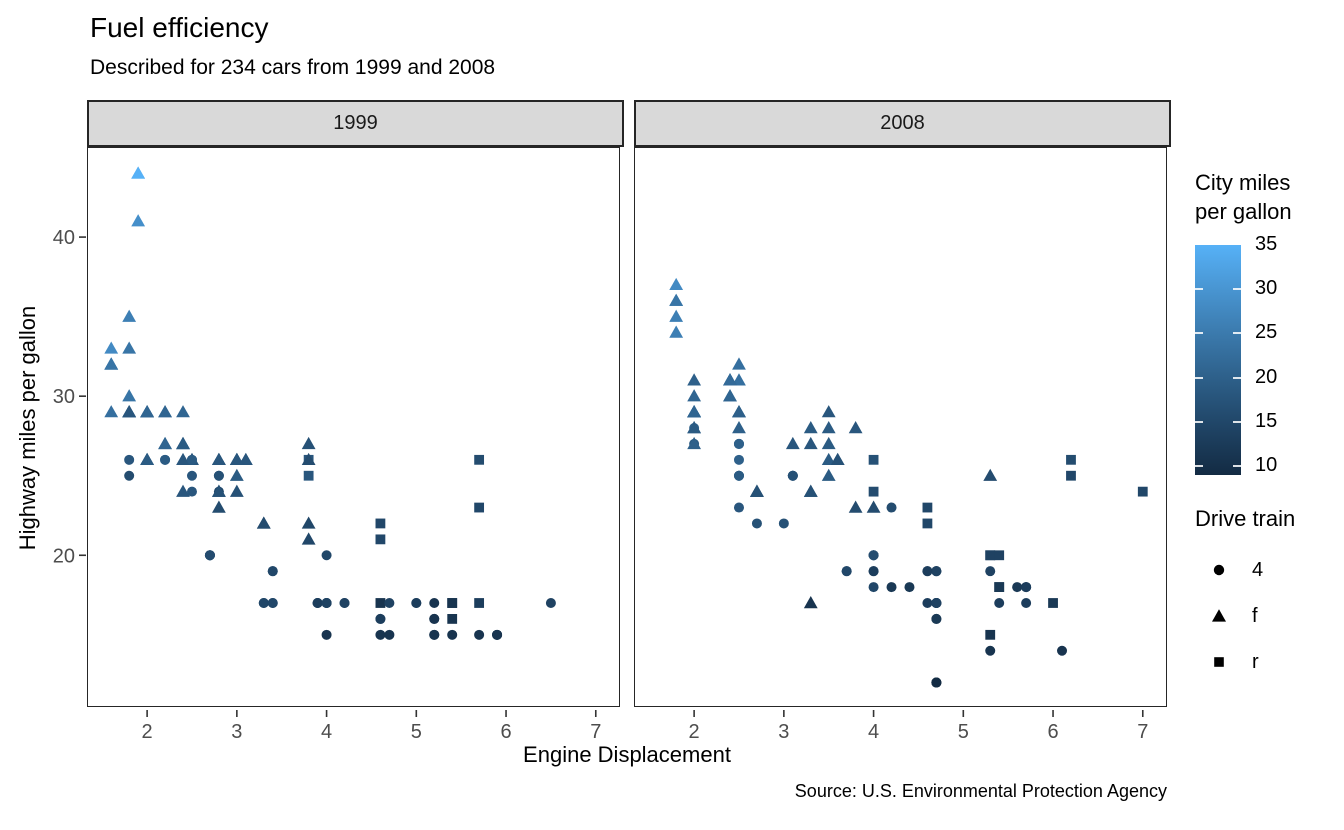  Describe the element at coordinates (902, 123) in the screenshot. I see `facet-strip-2008: 2008` at that location.